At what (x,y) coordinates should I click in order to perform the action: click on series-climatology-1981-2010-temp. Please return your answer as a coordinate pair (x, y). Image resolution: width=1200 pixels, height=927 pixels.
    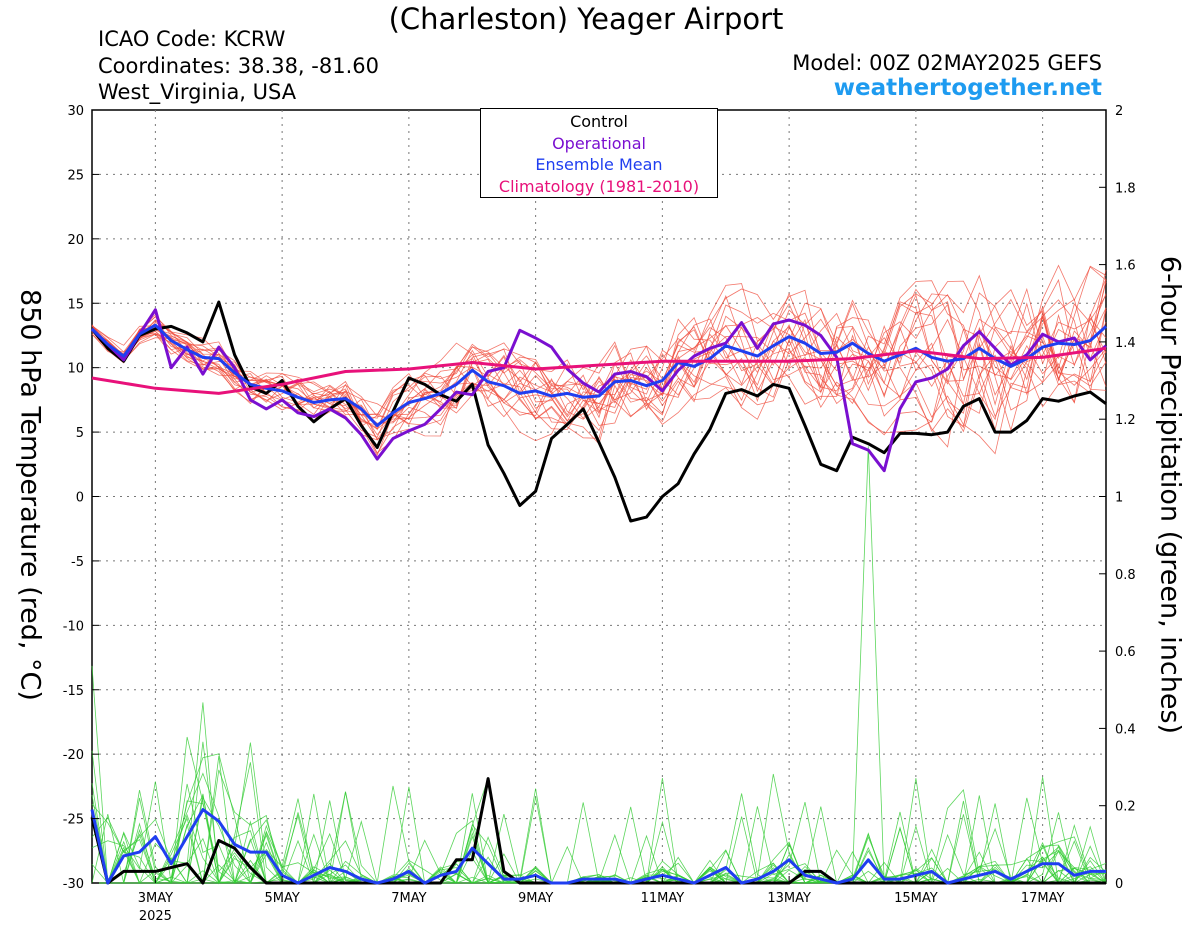
    Looking at the image, I should click on (599, 370).